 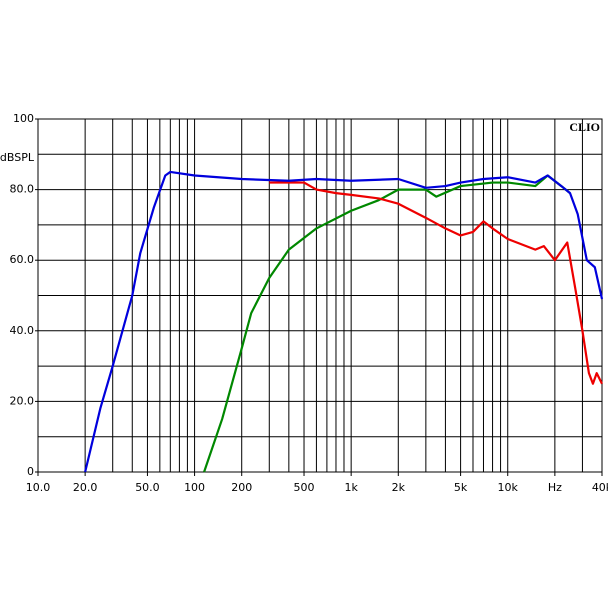 I want to click on x-tick-label: 5k, so click(x=461, y=487).